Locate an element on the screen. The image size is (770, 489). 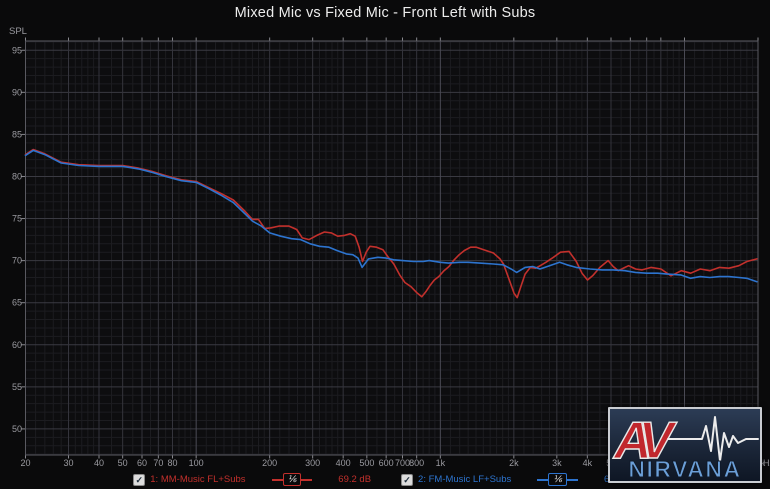
svg-text: 40 is located at coordinates (99, 463).